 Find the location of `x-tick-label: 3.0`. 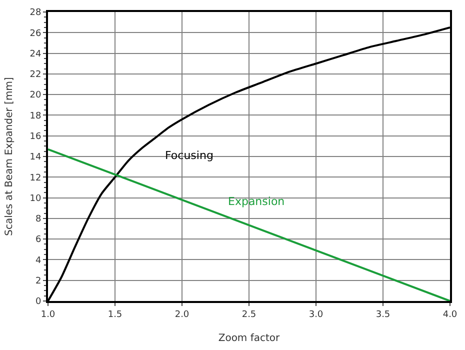

x-tick-label: 3.0 is located at coordinates (316, 315).